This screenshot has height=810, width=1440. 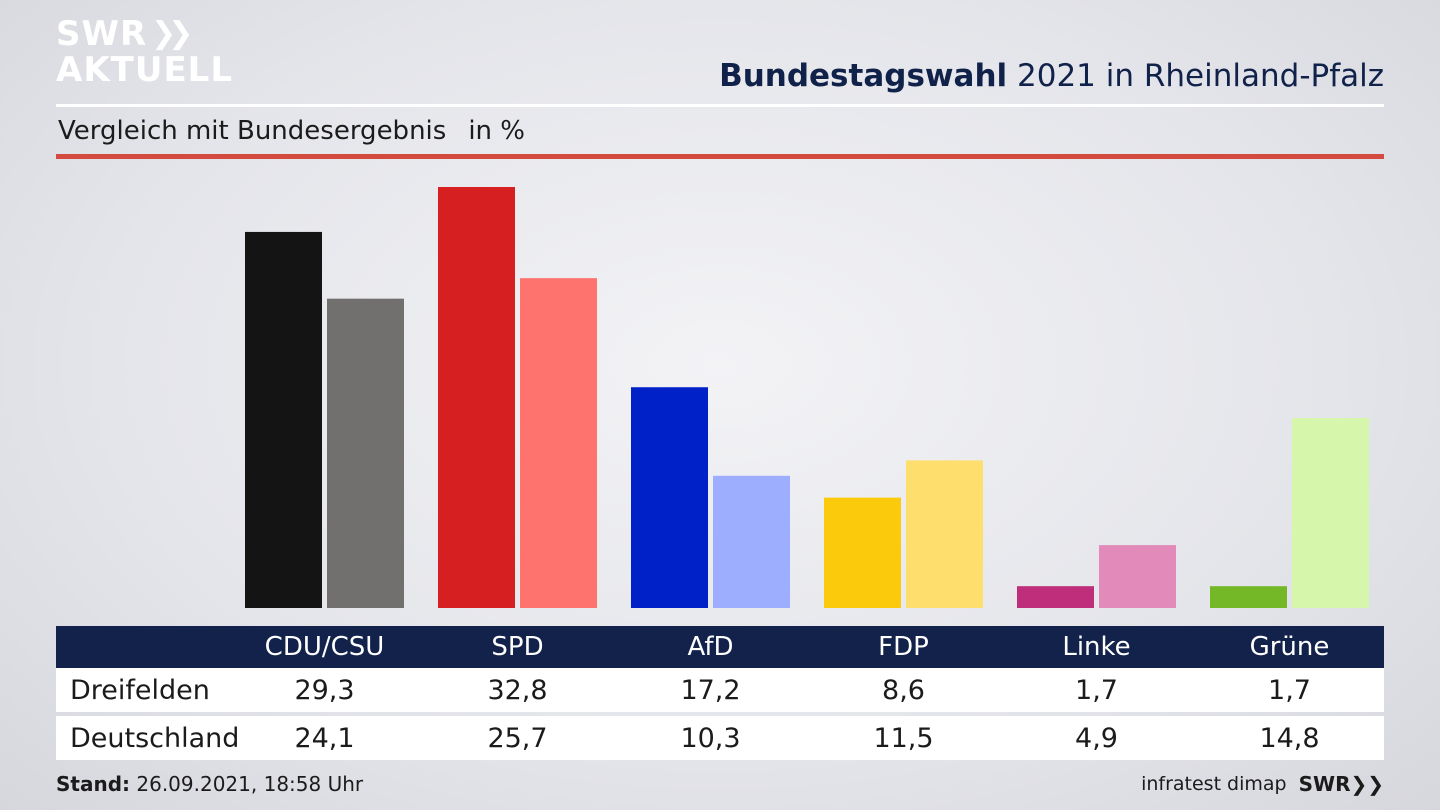 What do you see at coordinates (140, 690) in the screenshot?
I see `row-label-dreifelden: Dreifelden` at bounding box center [140, 690].